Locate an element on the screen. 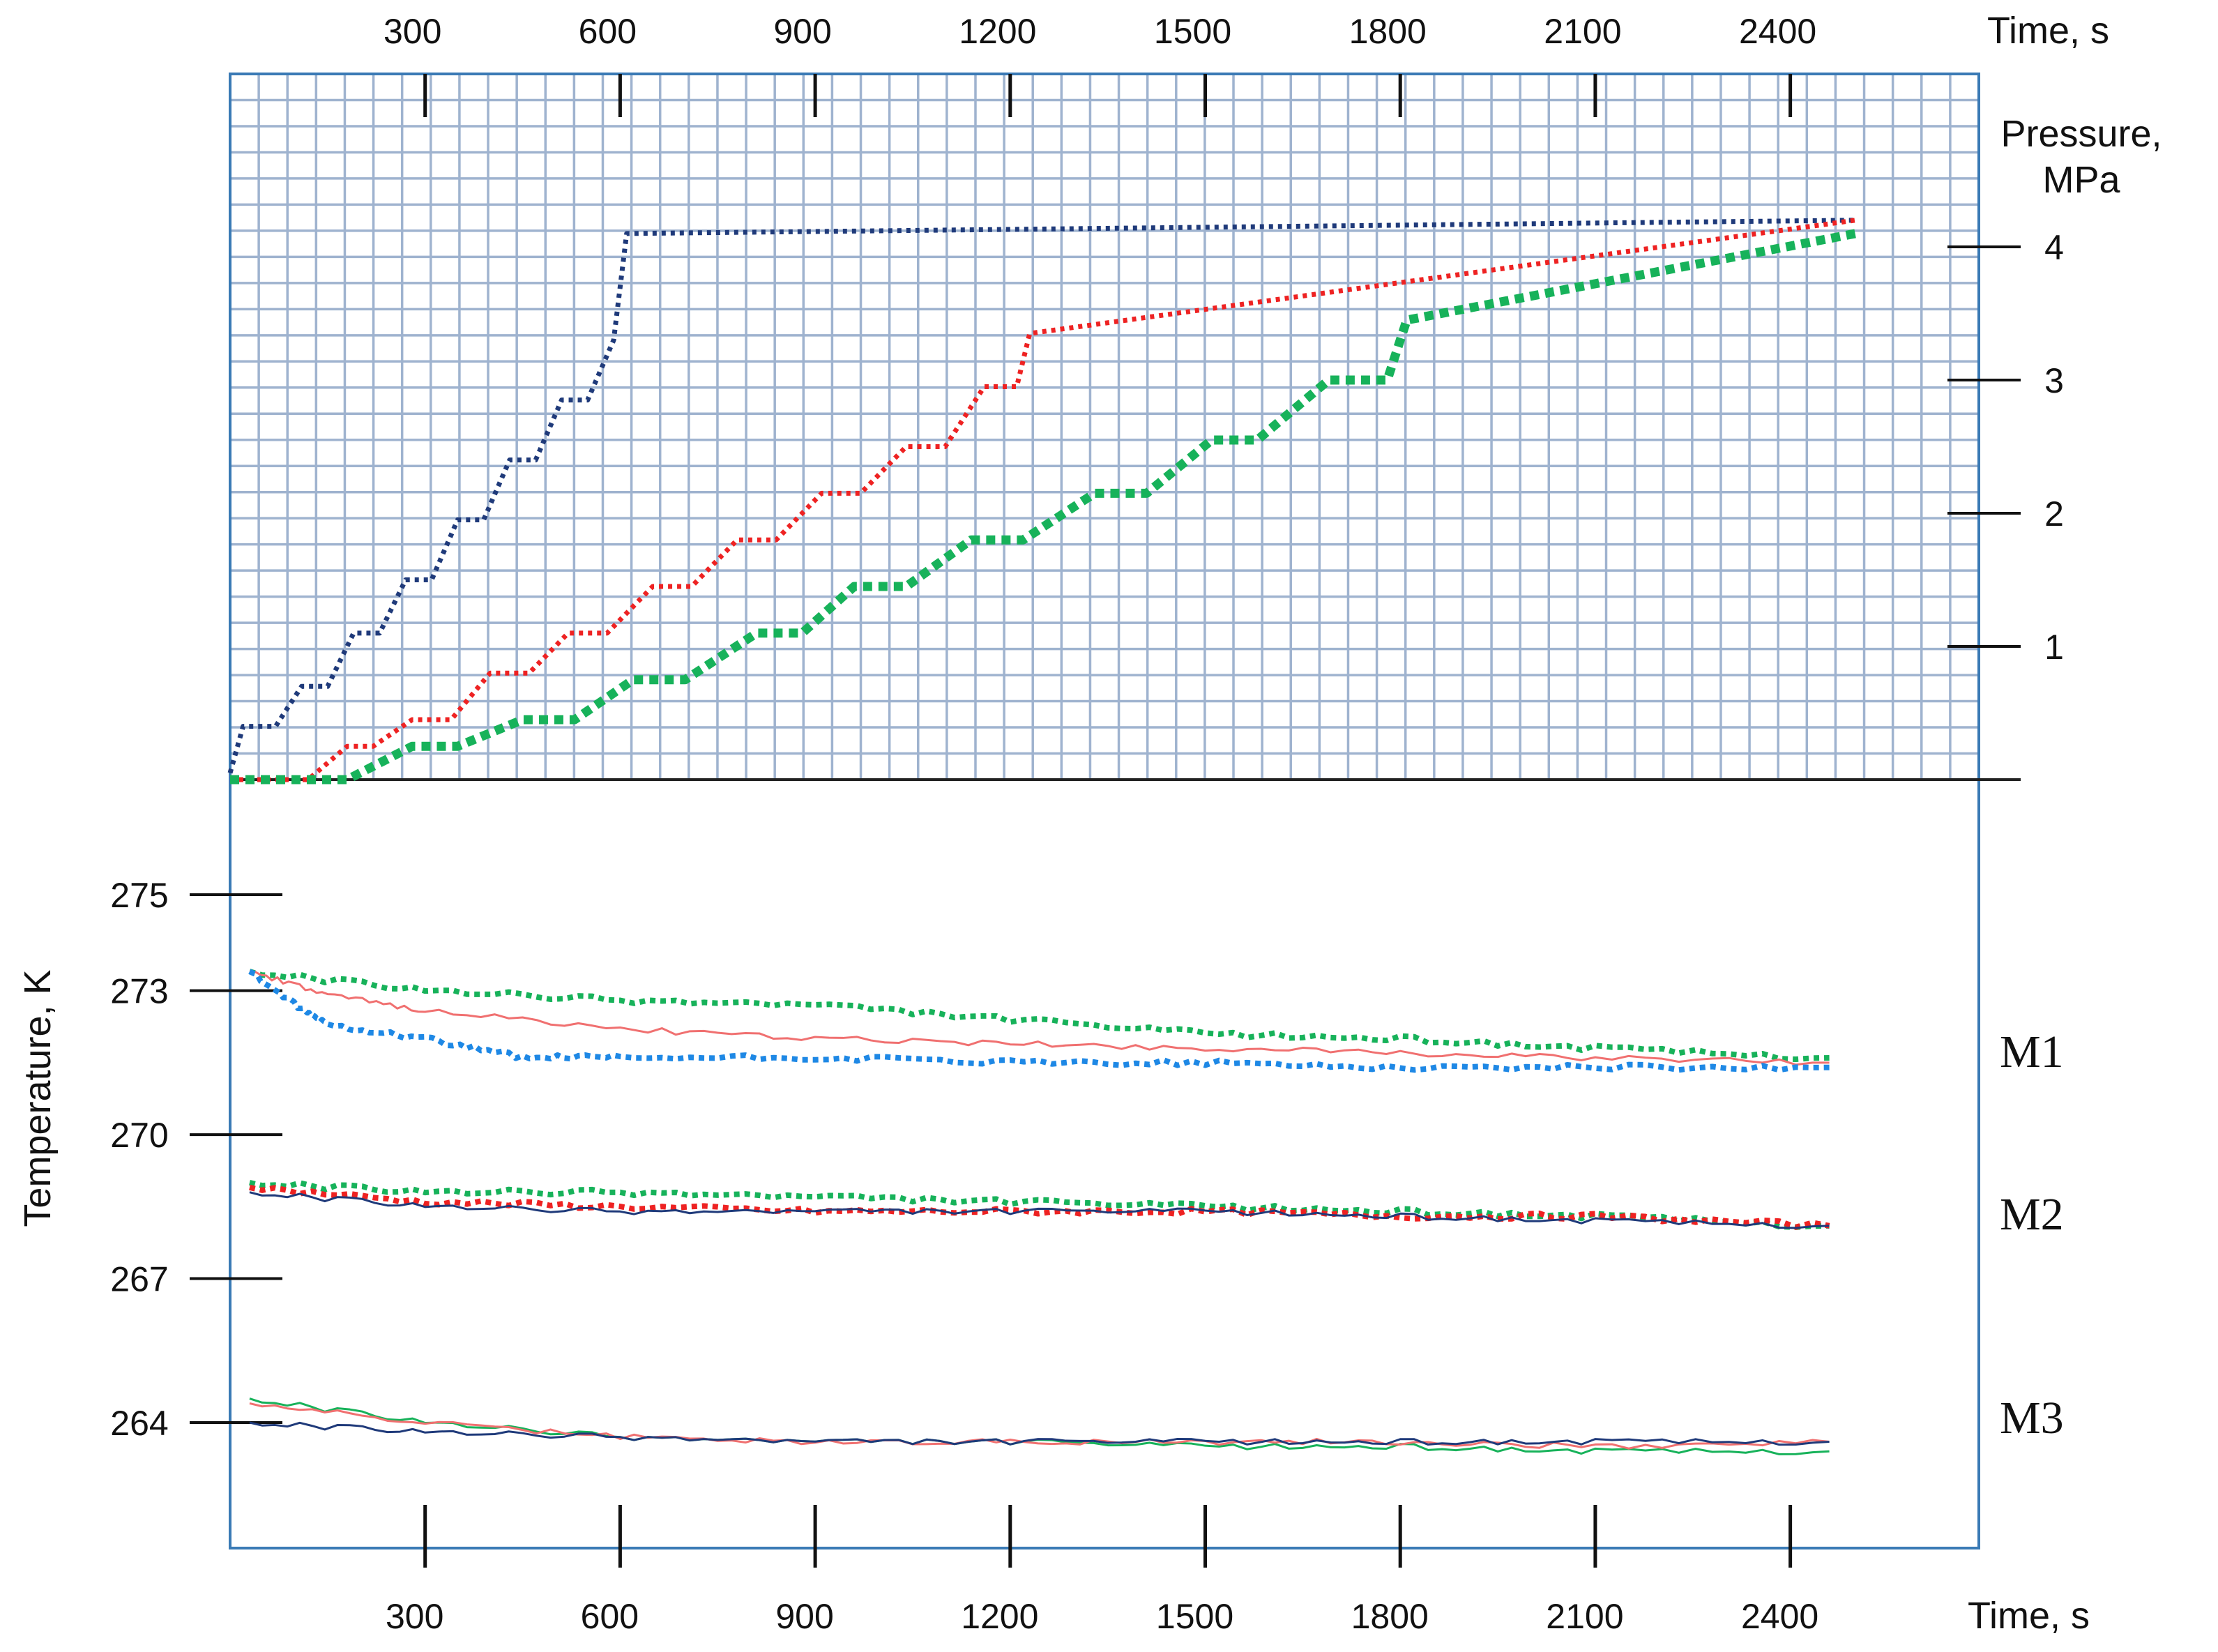  temperature-axis-title: Temperature, K is located at coordinates (38, 1098).